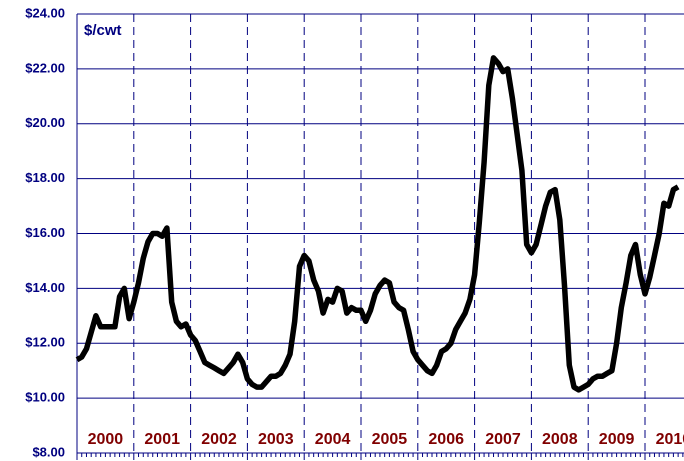 This screenshot has width=684, height=461. Describe the element at coordinates (45, 287) in the screenshot. I see `y-tick-label: $14.00` at that location.